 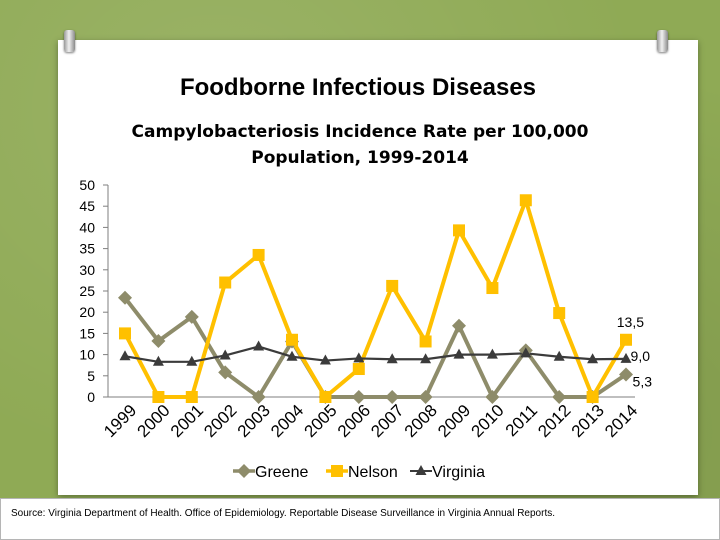 I want to click on end-label-greene: 5,3, so click(x=643, y=382).